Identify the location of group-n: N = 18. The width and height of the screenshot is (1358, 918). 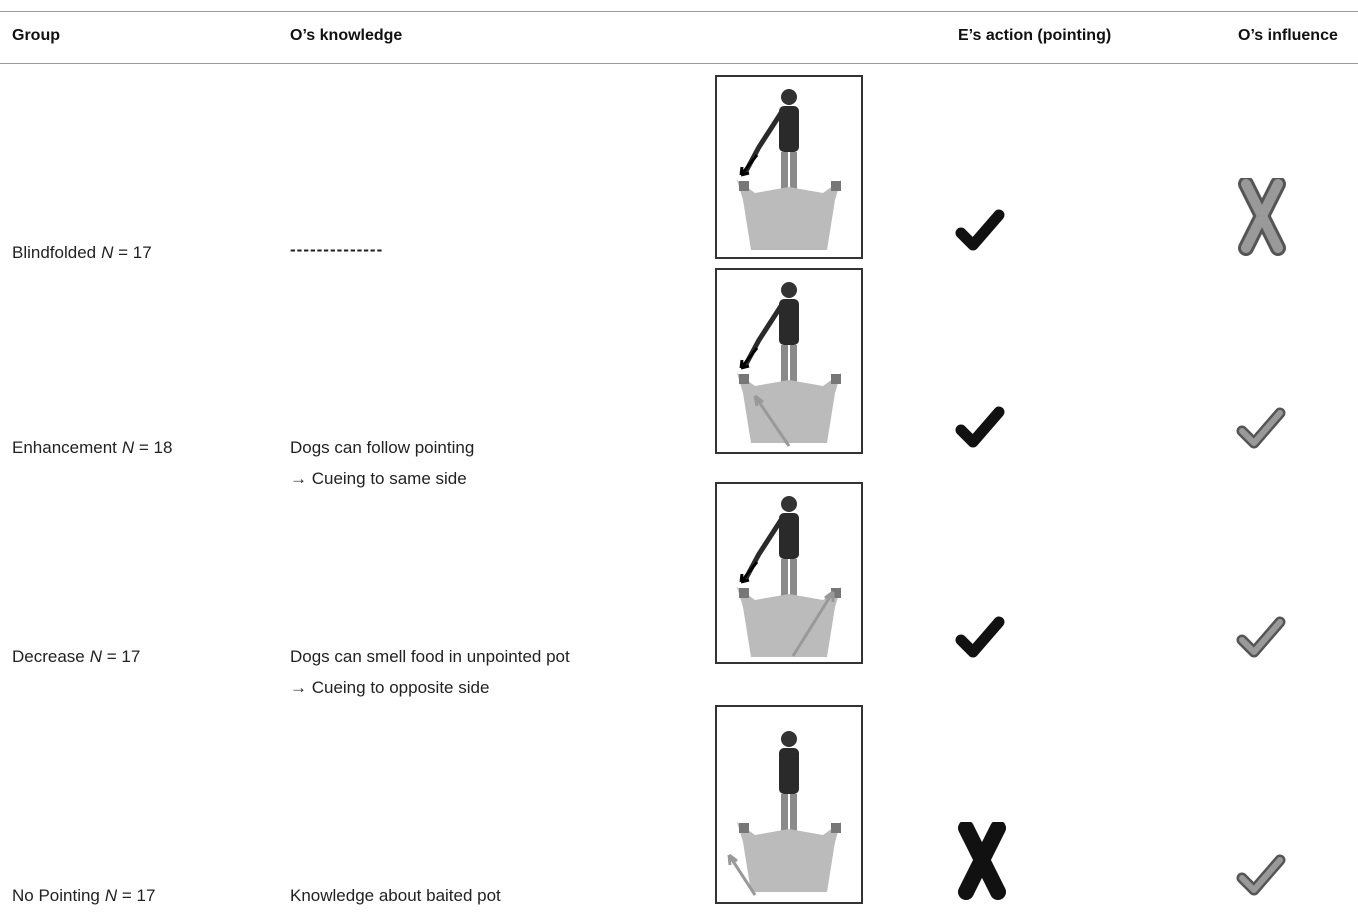
(147, 447).